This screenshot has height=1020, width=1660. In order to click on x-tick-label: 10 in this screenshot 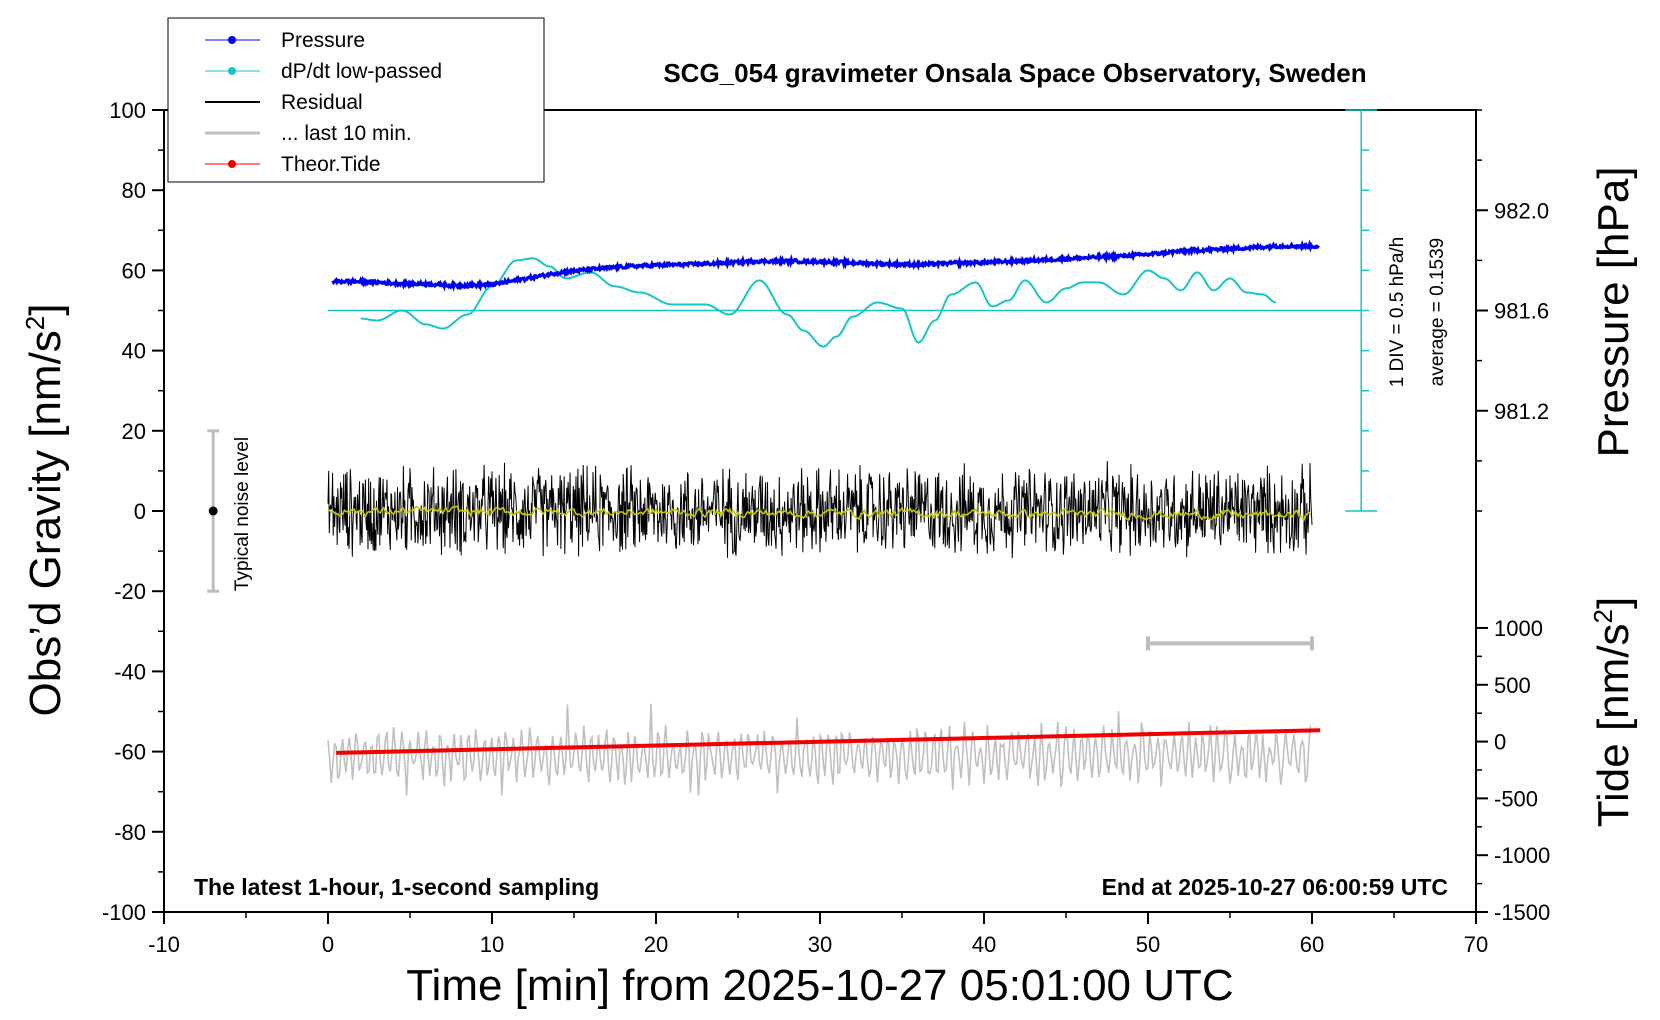, I will do `click(492, 944)`.